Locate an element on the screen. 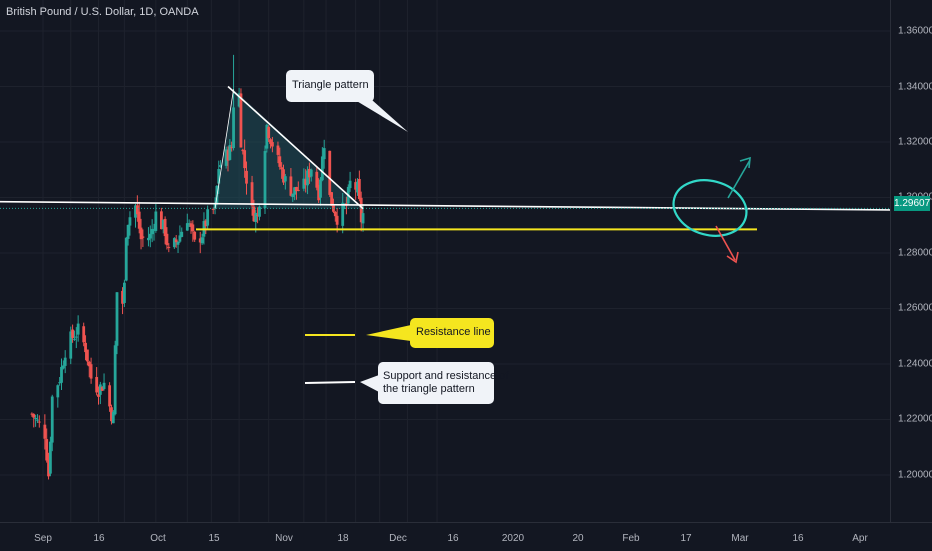 The image size is (932, 551). triangle-upper-line is located at coordinates (295, 147).